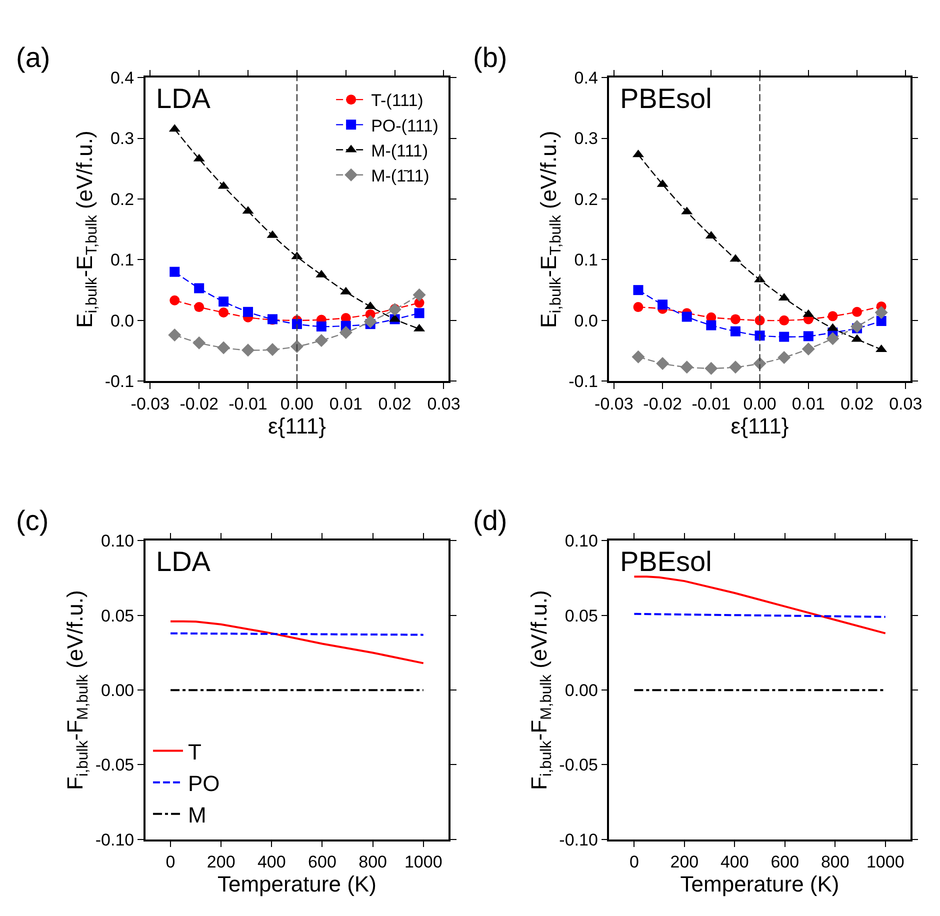 The height and width of the screenshot is (916, 940). What do you see at coordinates (195, 751) in the screenshot?
I see `legend-label: T` at bounding box center [195, 751].